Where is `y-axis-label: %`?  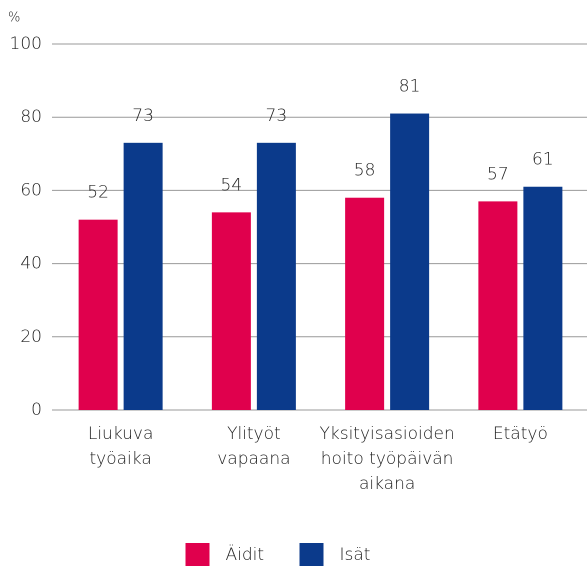
y-axis-label: % is located at coordinates (14, 18).